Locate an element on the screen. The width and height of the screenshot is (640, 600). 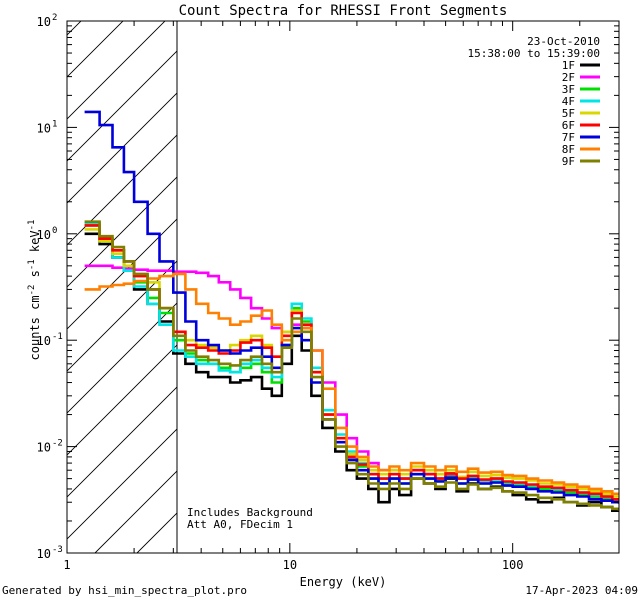
x-axis-tick-labels: 1 10 100 is located at coordinates (293, 565).